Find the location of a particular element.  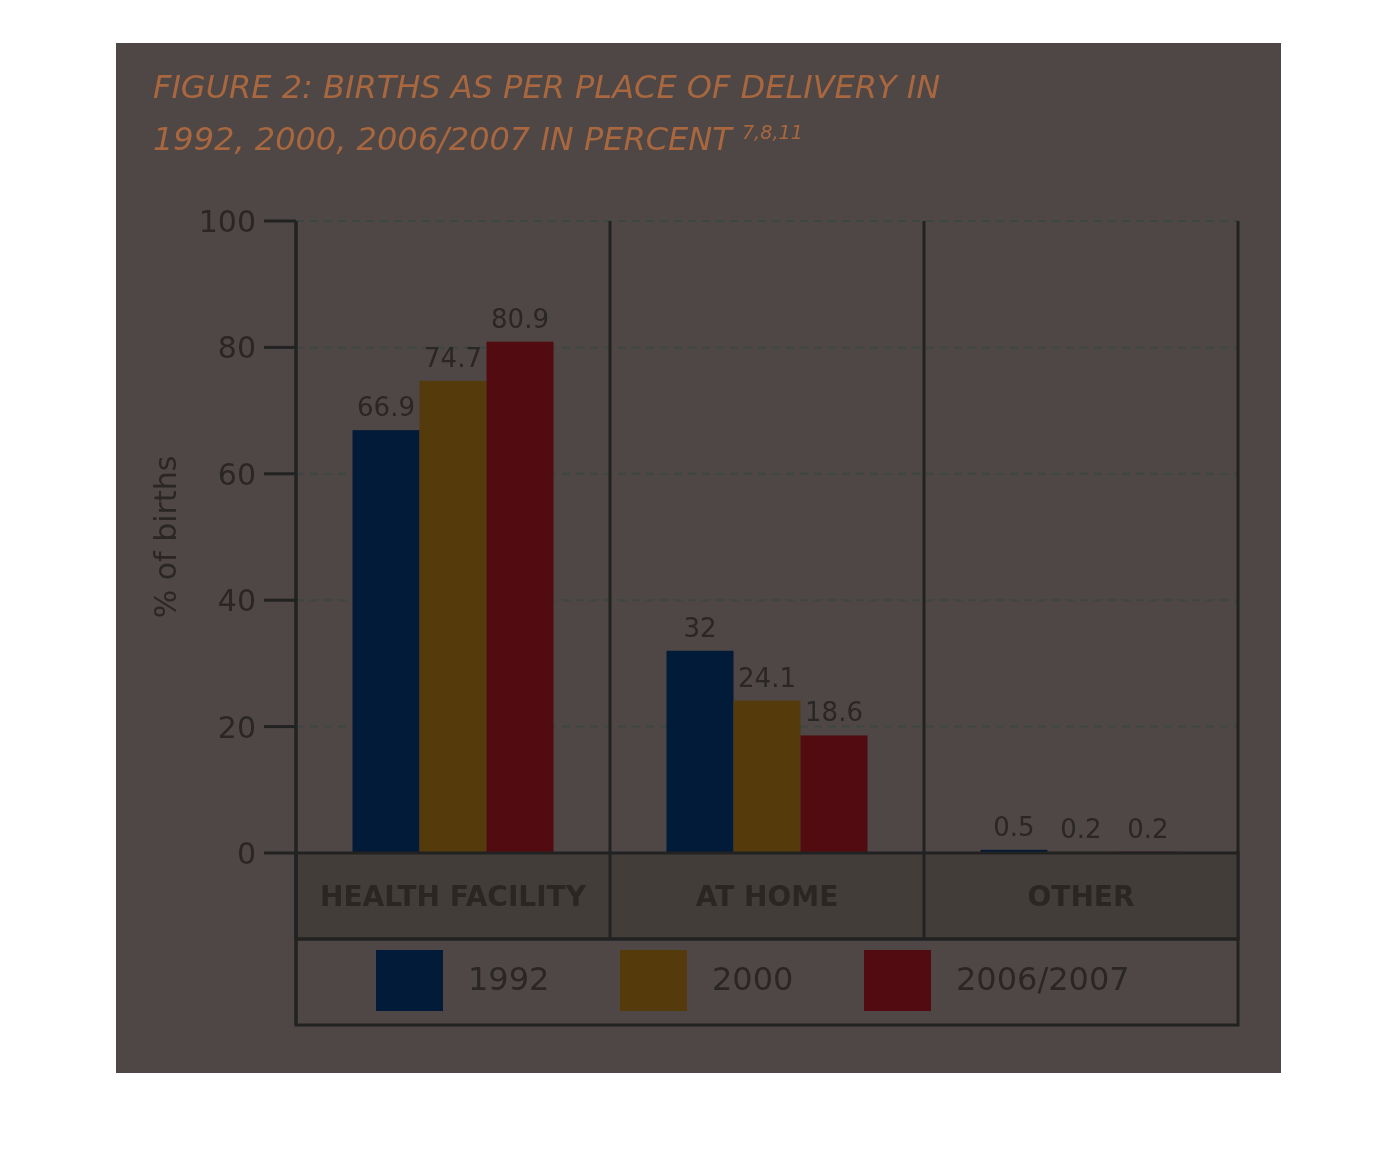

chart-title: FIGURE 2: BIRTHS AS PER PLACE OF DELIVERY IN 1992, 2000, 2006/2007 IN PERCENT $^{7,8,11}$ is located at coordinates (547, 113).